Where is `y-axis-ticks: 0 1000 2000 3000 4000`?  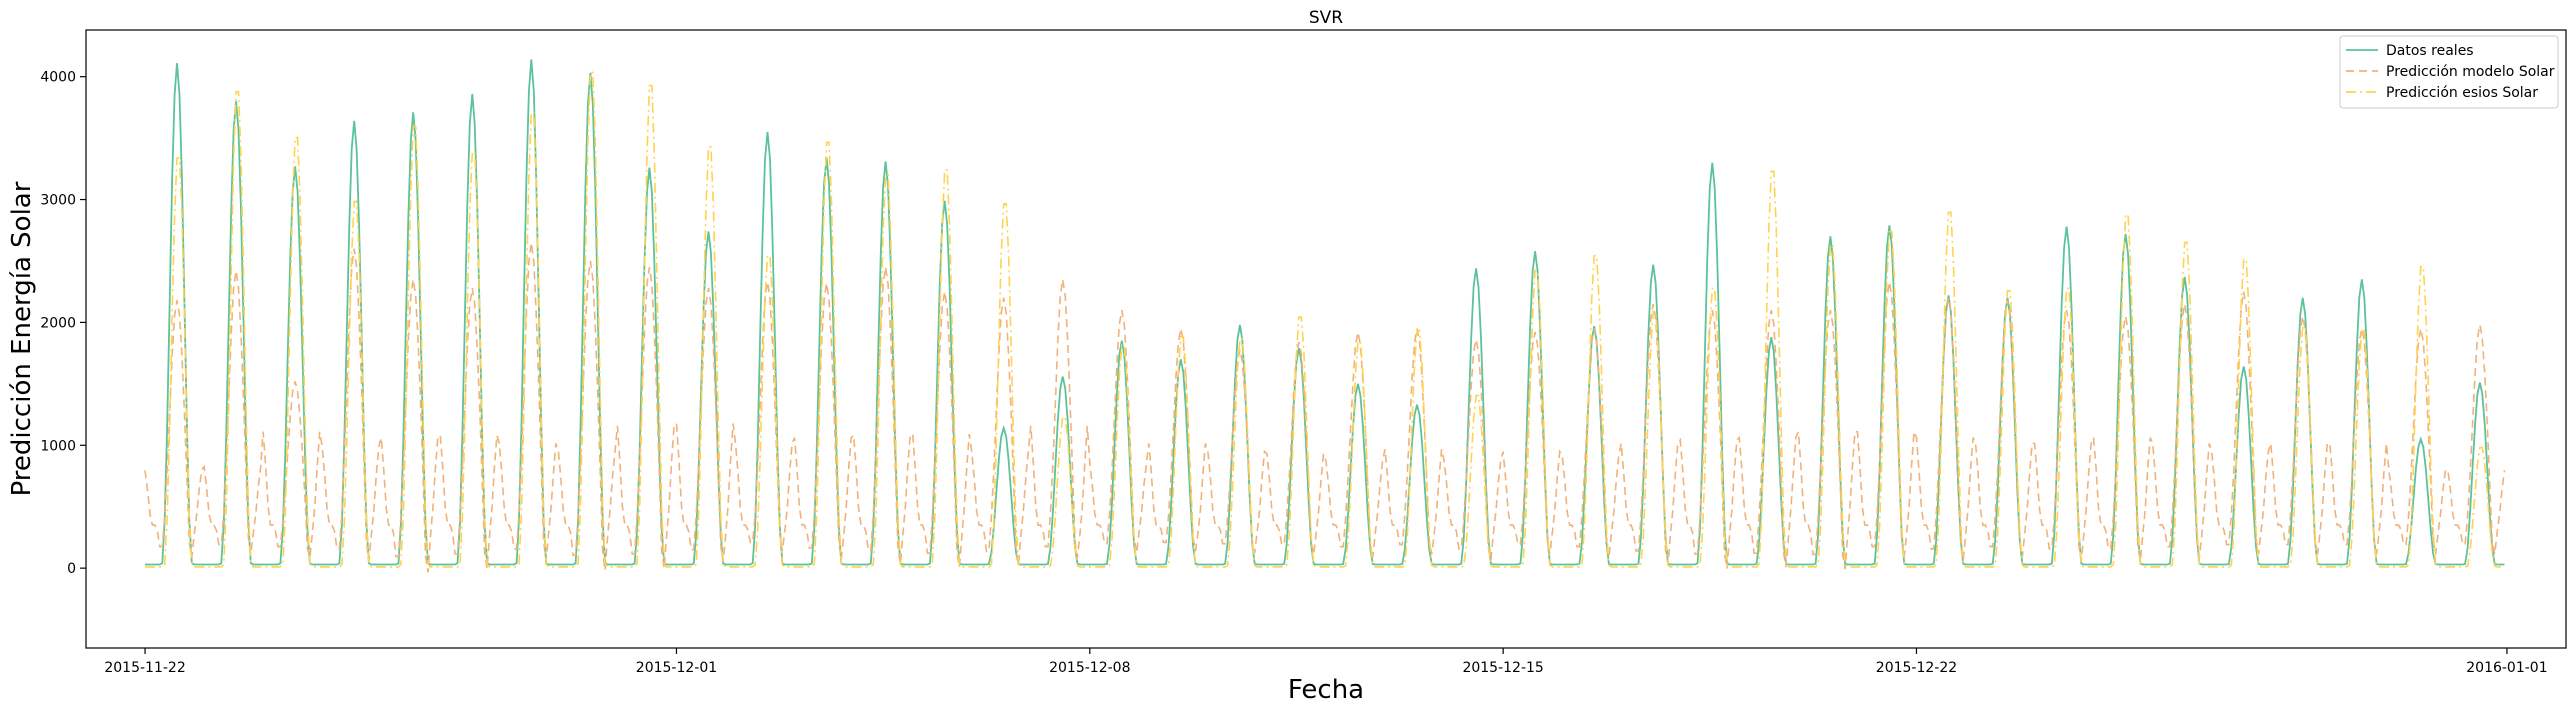 y-axis-ticks: 0 1000 2000 3000 4000 is located at coordinates (63, 323).